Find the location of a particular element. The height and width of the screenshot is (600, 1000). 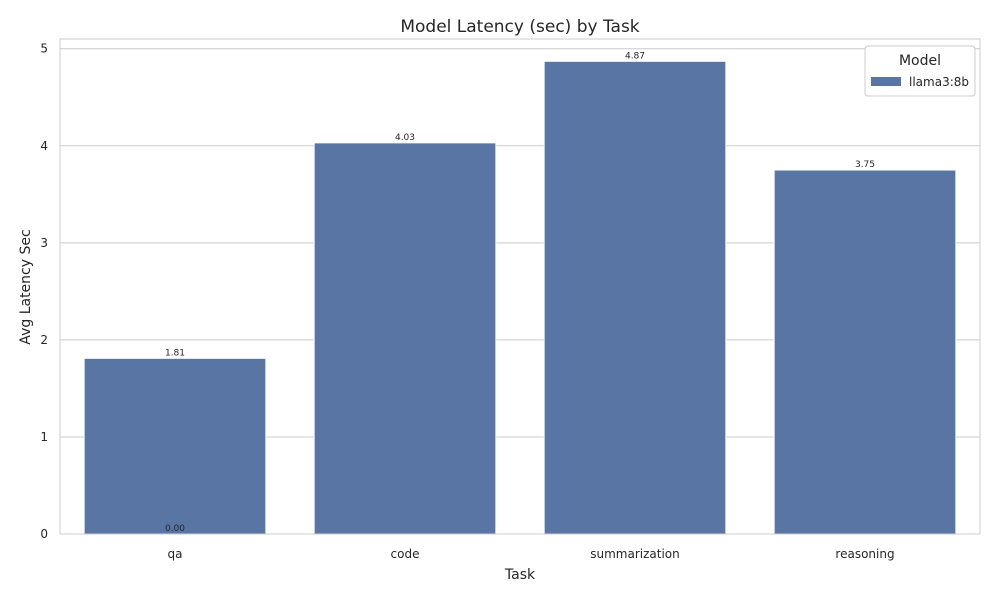

x-axis-label: Task is located at coordinates (520, 575).